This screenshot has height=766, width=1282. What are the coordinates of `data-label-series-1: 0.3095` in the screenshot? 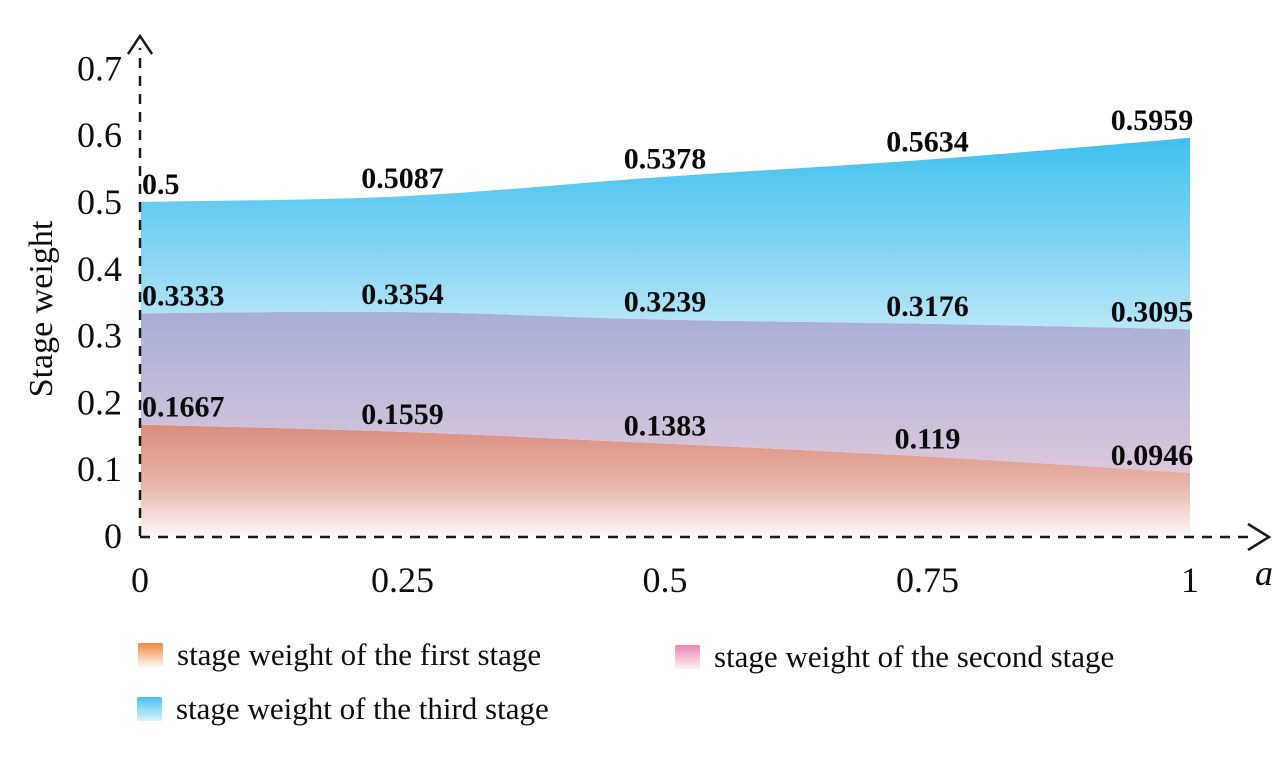 It's located at (1152, 311).